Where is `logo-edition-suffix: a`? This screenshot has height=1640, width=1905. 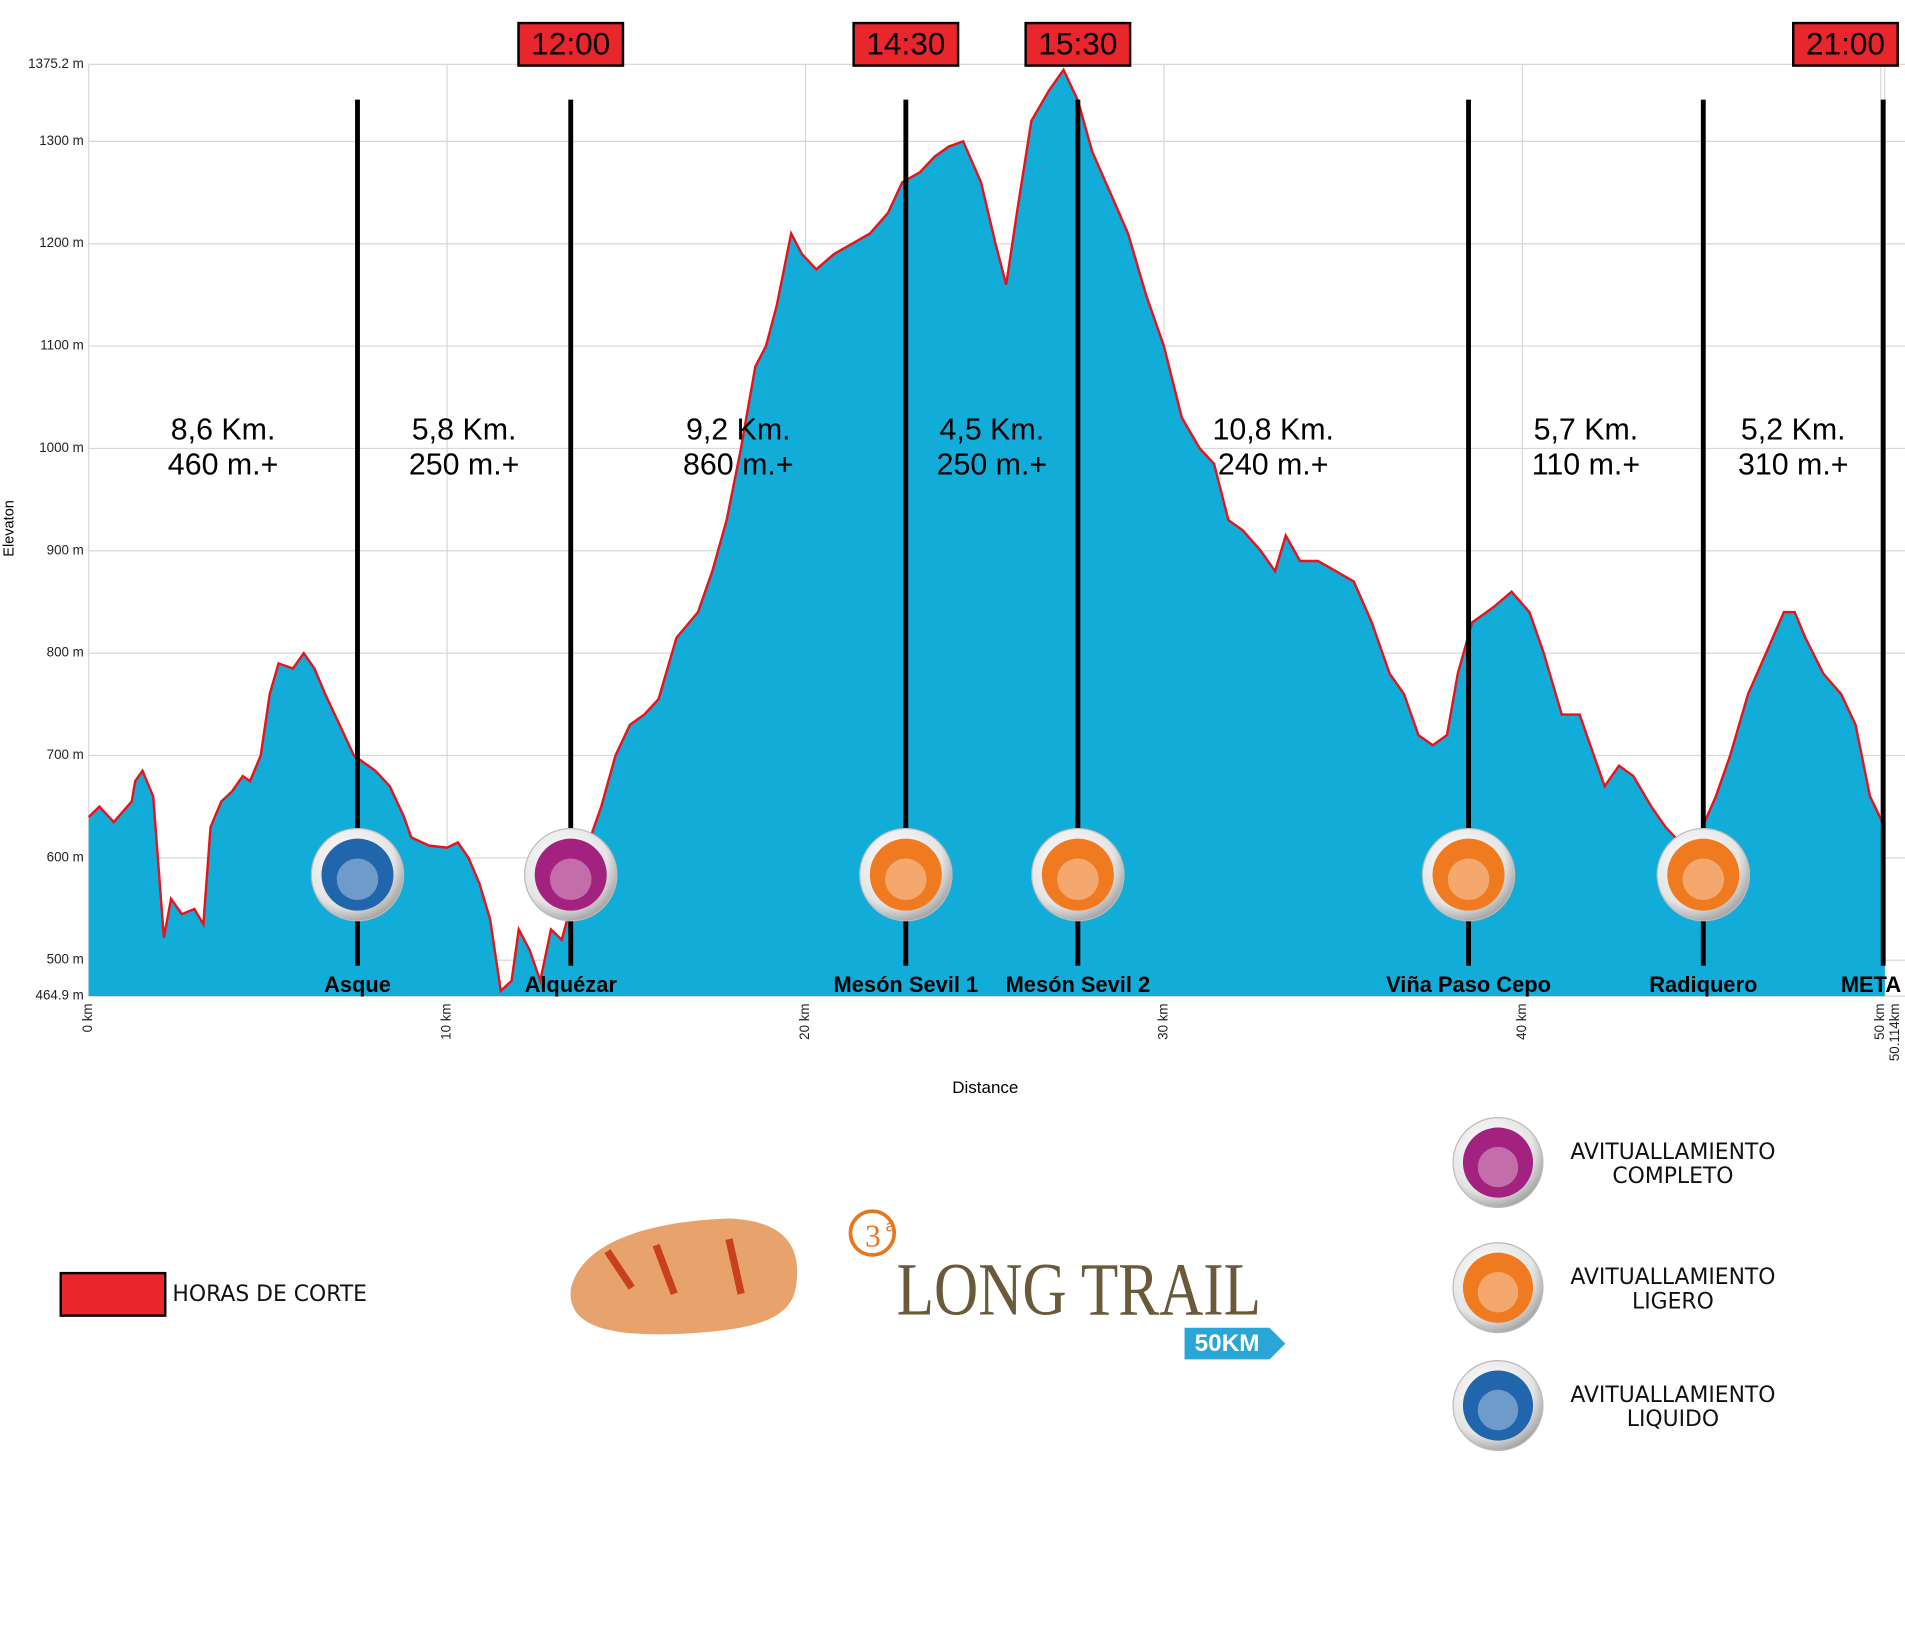
logo-edition-suffix: a is located at coordinates (891, 1225).